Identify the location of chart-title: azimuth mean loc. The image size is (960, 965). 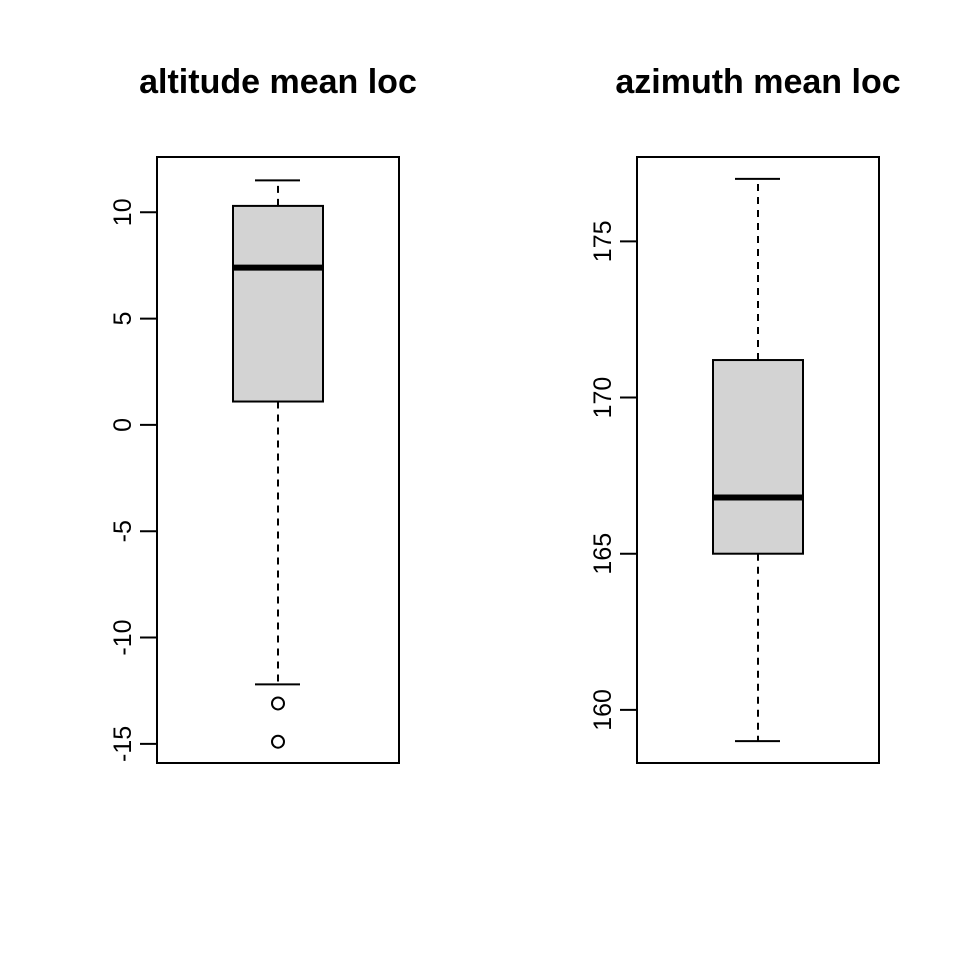
(757, 82).